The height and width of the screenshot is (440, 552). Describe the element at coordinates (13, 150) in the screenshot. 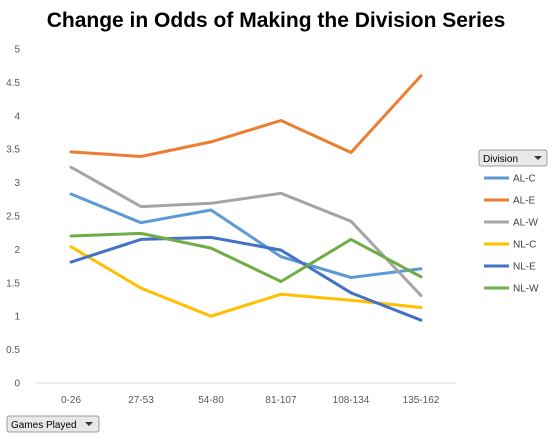

I see `y-tick-label: 3.5` at that location.